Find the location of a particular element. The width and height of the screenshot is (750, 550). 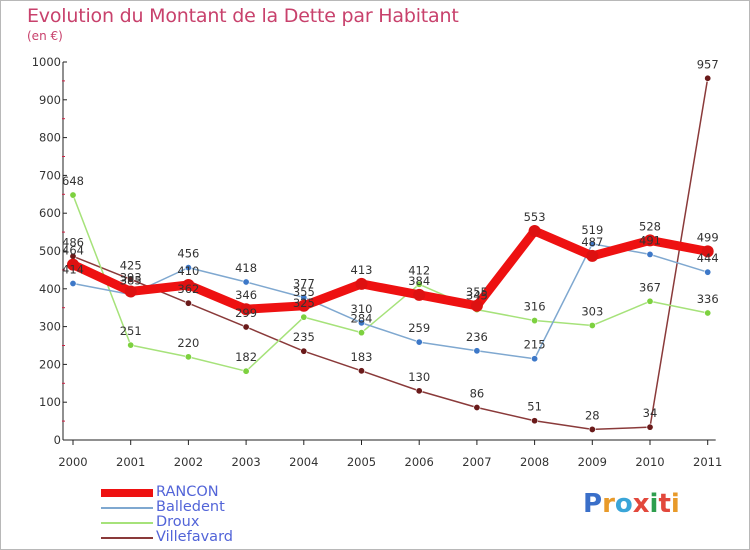

data-label: 346 is located at coordinates (246, 295).